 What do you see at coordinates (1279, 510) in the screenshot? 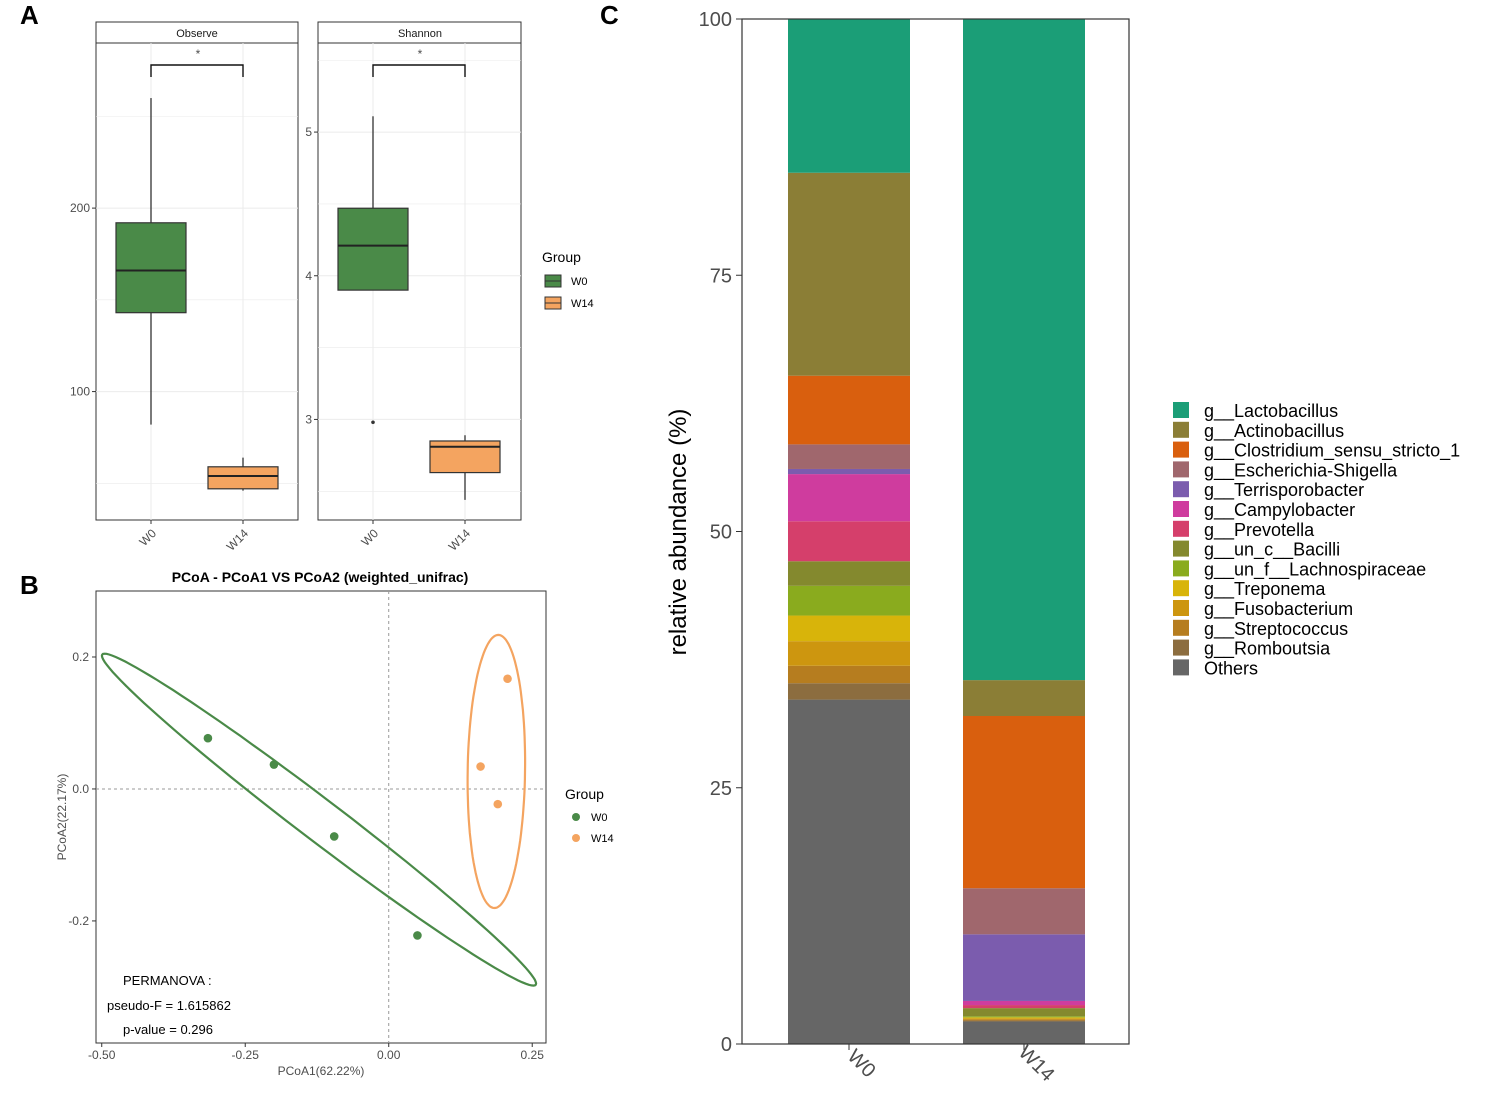
I see `legend-label-5: g__Campylobacter` at bounding box center [1279, 510].